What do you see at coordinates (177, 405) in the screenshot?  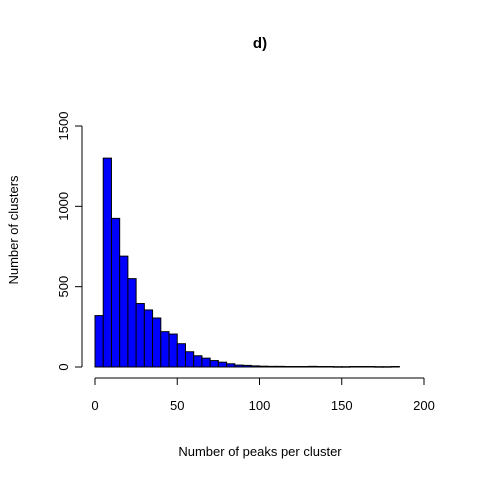 I see `x-tick-label: 50` at bounding box center [177, 405].